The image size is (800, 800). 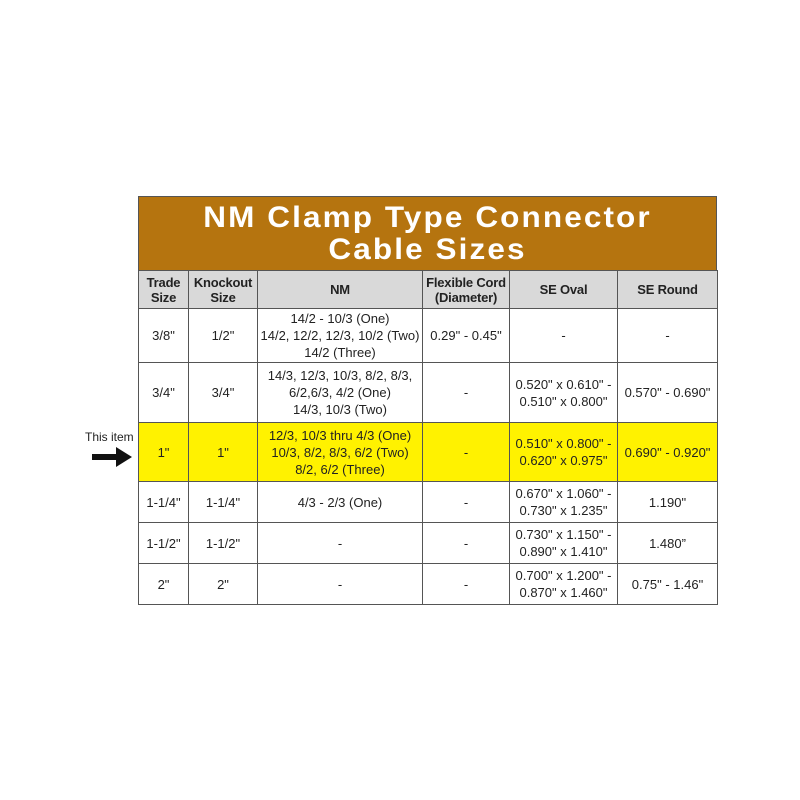 I want to click on cell-line: 0.700" x 1.200" -, so click(x=563, y=575).